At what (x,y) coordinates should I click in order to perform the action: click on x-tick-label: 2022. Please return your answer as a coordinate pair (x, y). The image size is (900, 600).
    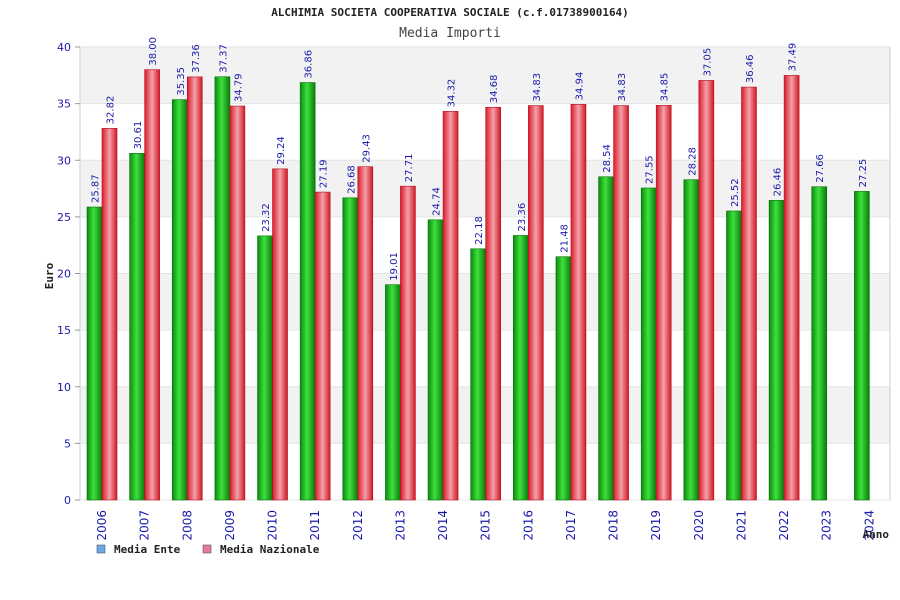
    Looking at the image, I should click on (784, 525).